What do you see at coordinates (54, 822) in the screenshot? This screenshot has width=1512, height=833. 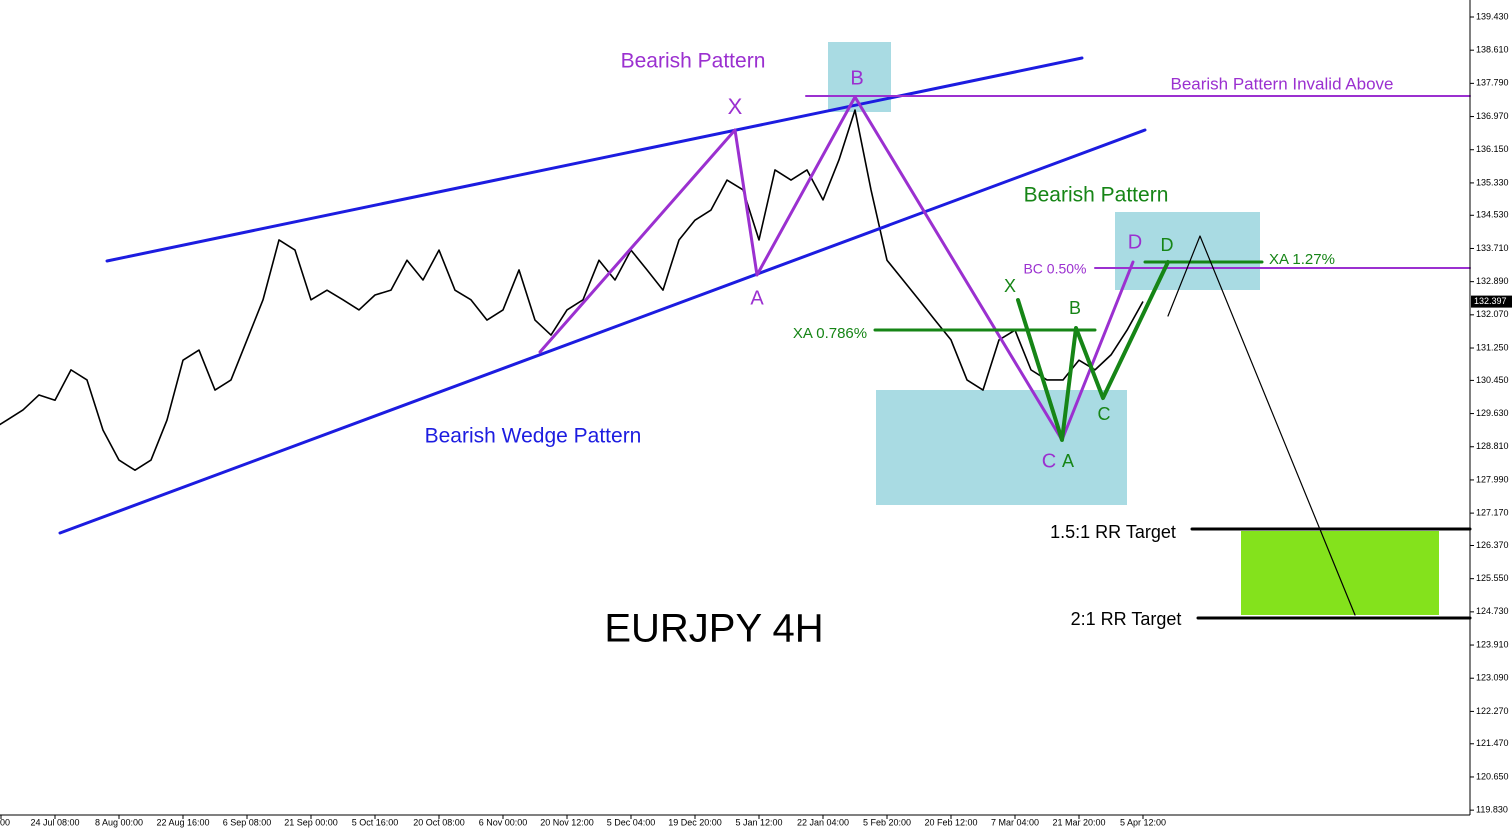 I see `x-tick-label: 24 Jul 08:00` at bounding box center [54, 822].